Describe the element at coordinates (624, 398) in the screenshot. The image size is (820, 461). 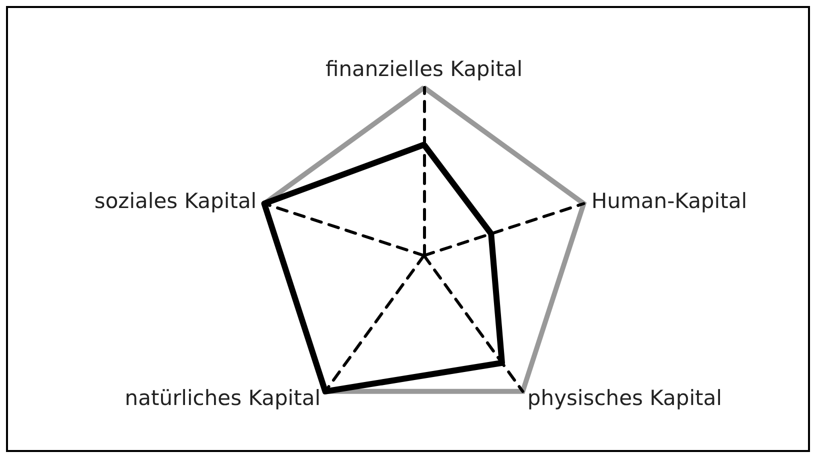
I see `spoke-label: physisches Kapital` at that location.